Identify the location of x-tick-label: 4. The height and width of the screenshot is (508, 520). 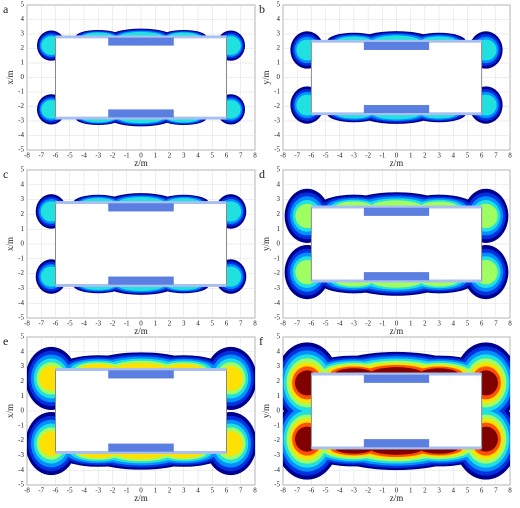
(454, 156).